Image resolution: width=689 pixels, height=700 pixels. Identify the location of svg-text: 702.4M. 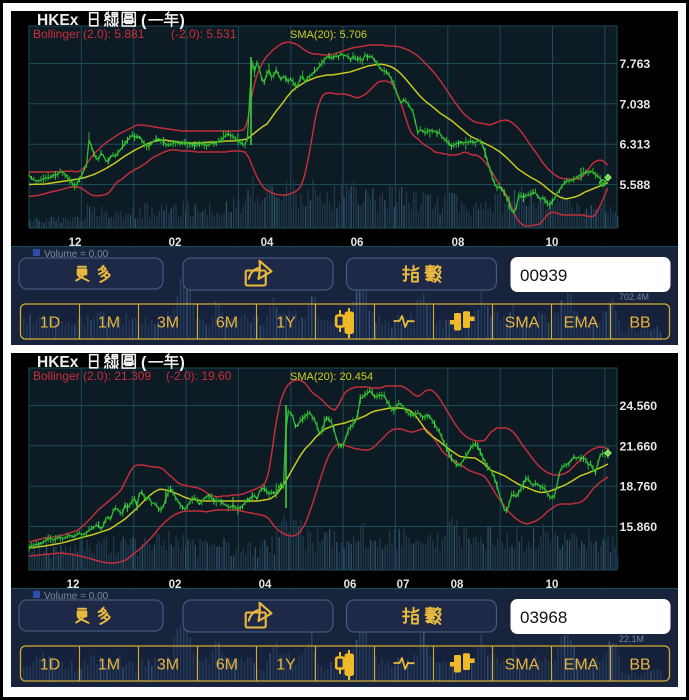
(634, 297).